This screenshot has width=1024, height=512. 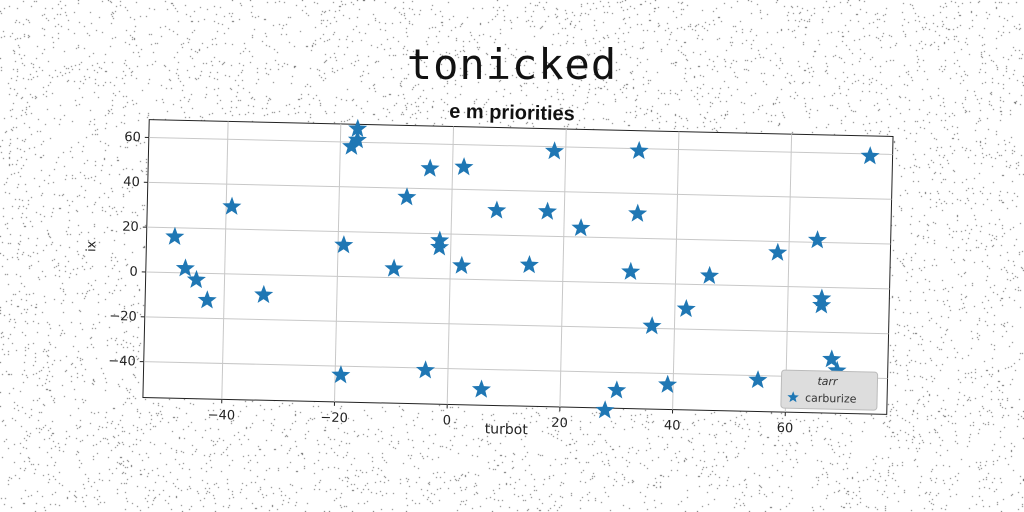 I want to click on y-tick-label: −40, so click(x=122, y=362).